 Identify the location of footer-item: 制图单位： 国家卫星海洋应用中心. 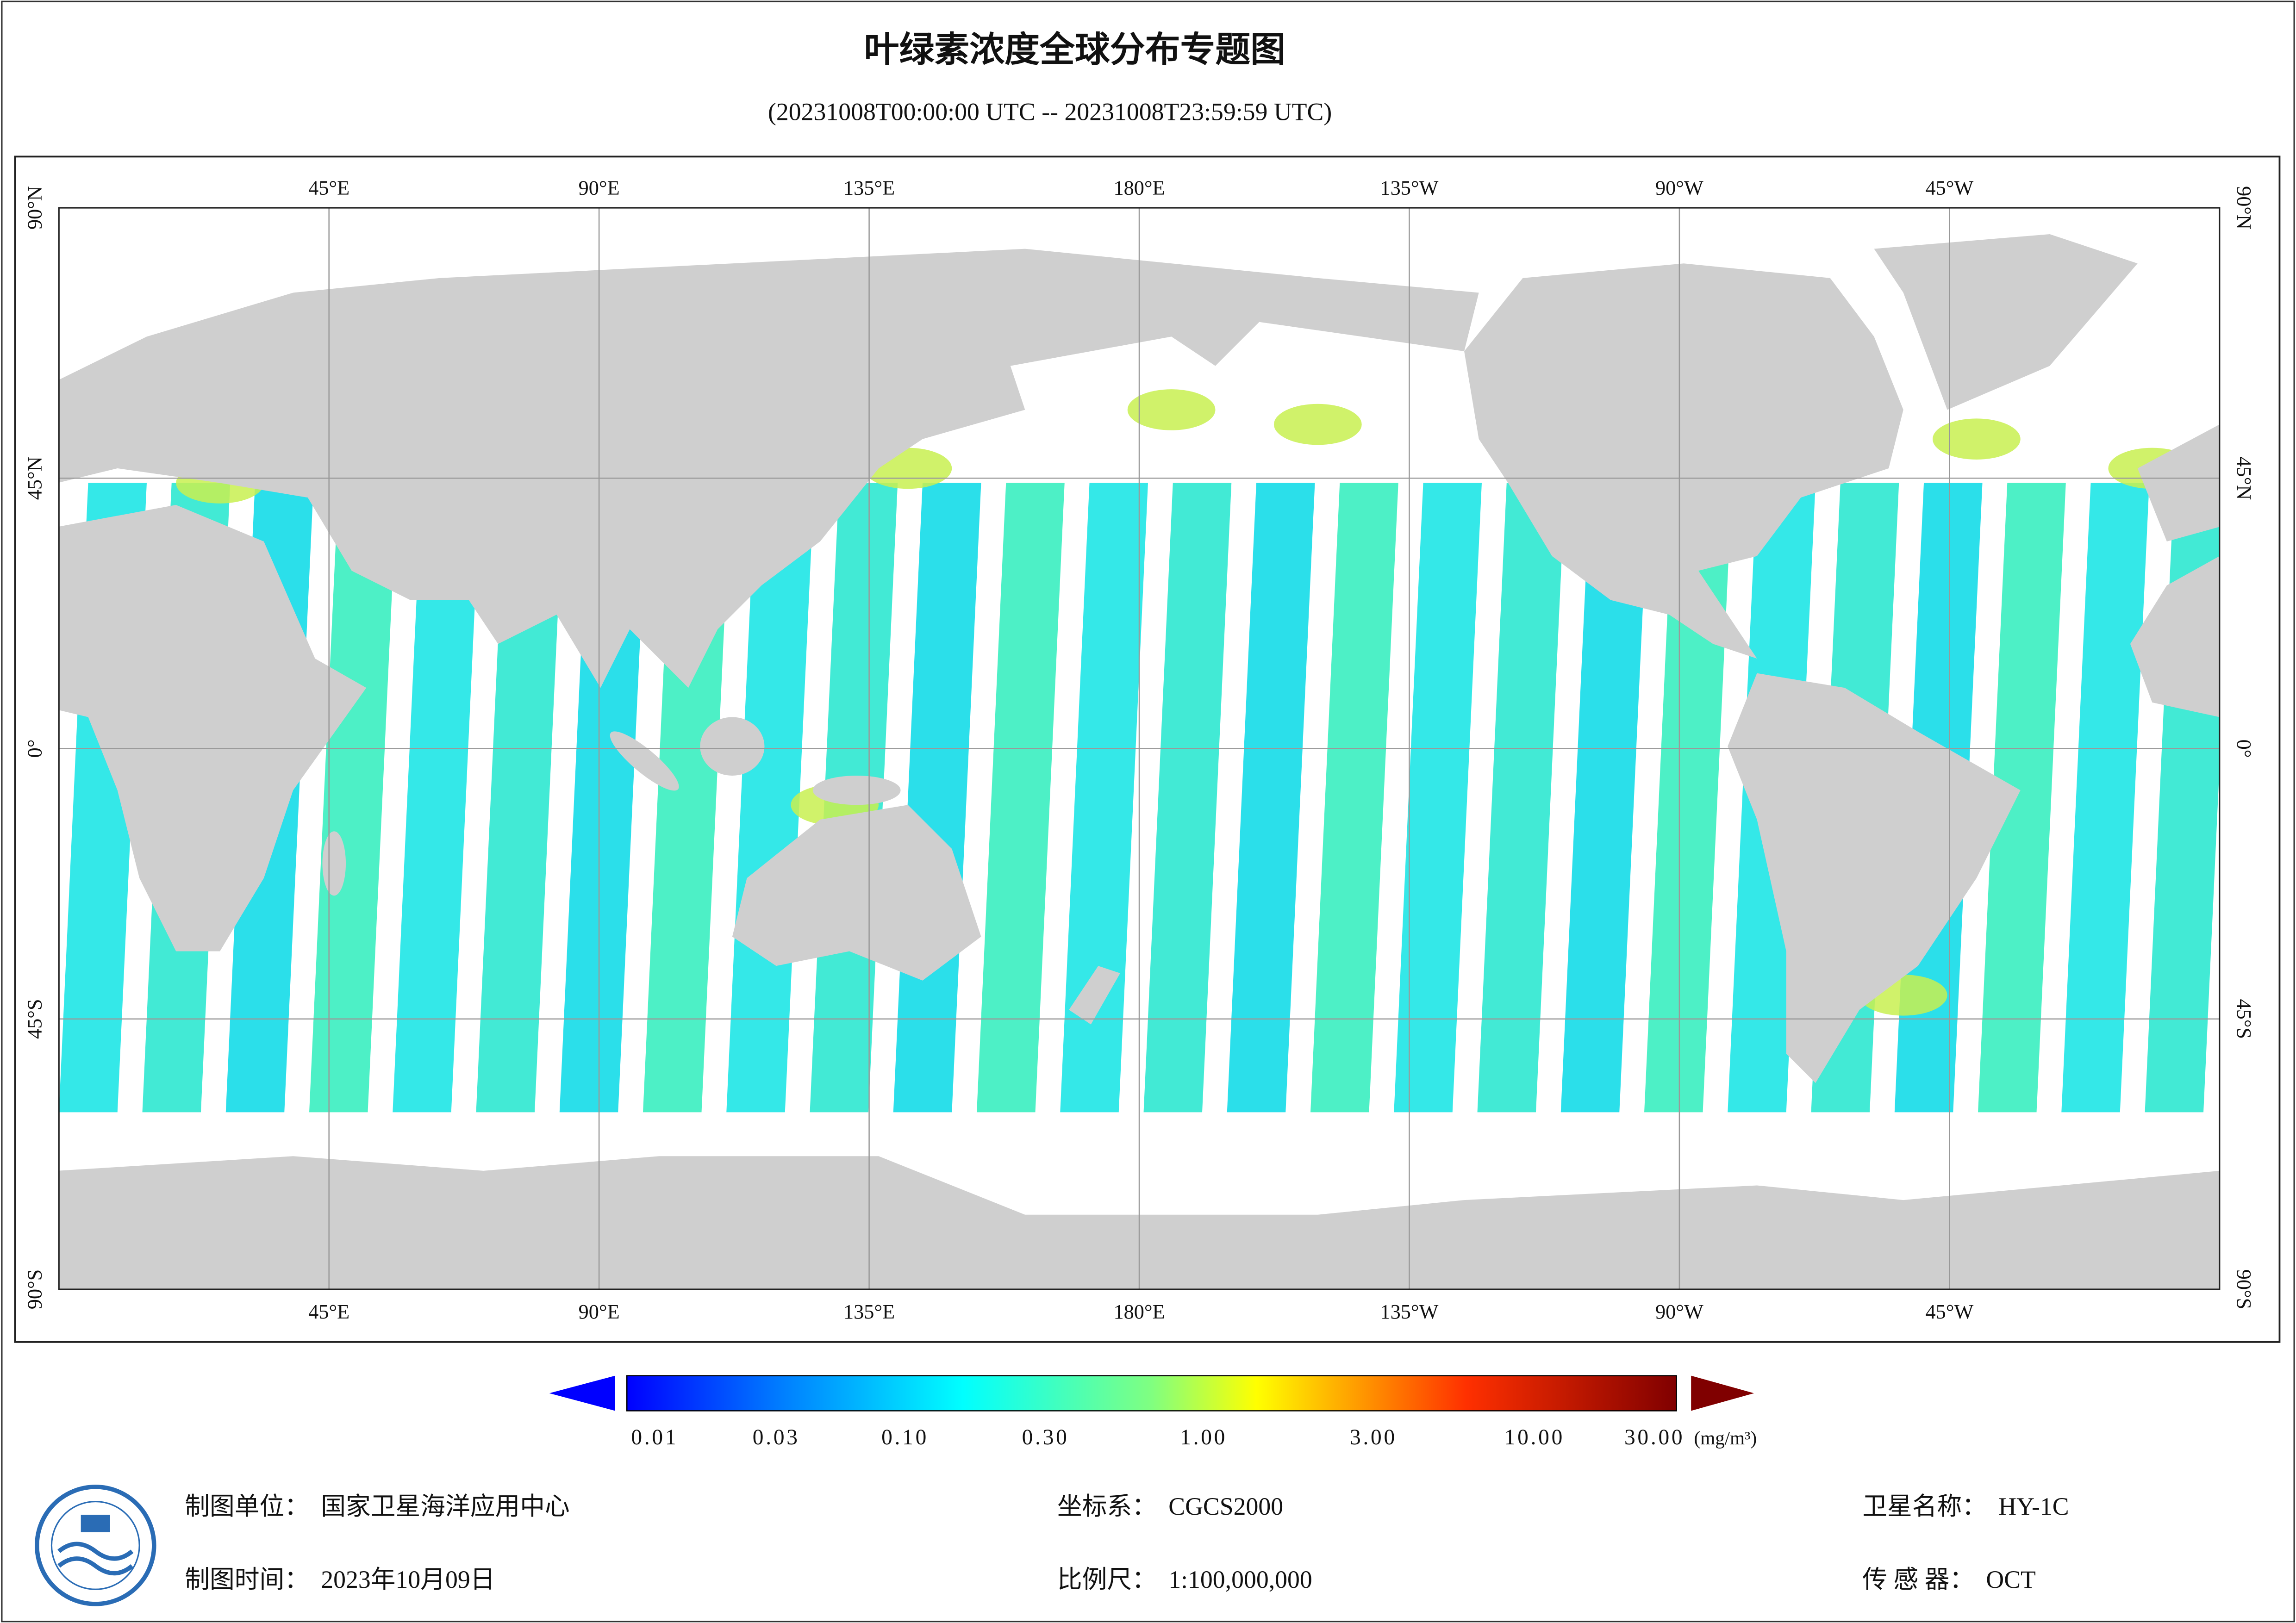
(377, 1506).